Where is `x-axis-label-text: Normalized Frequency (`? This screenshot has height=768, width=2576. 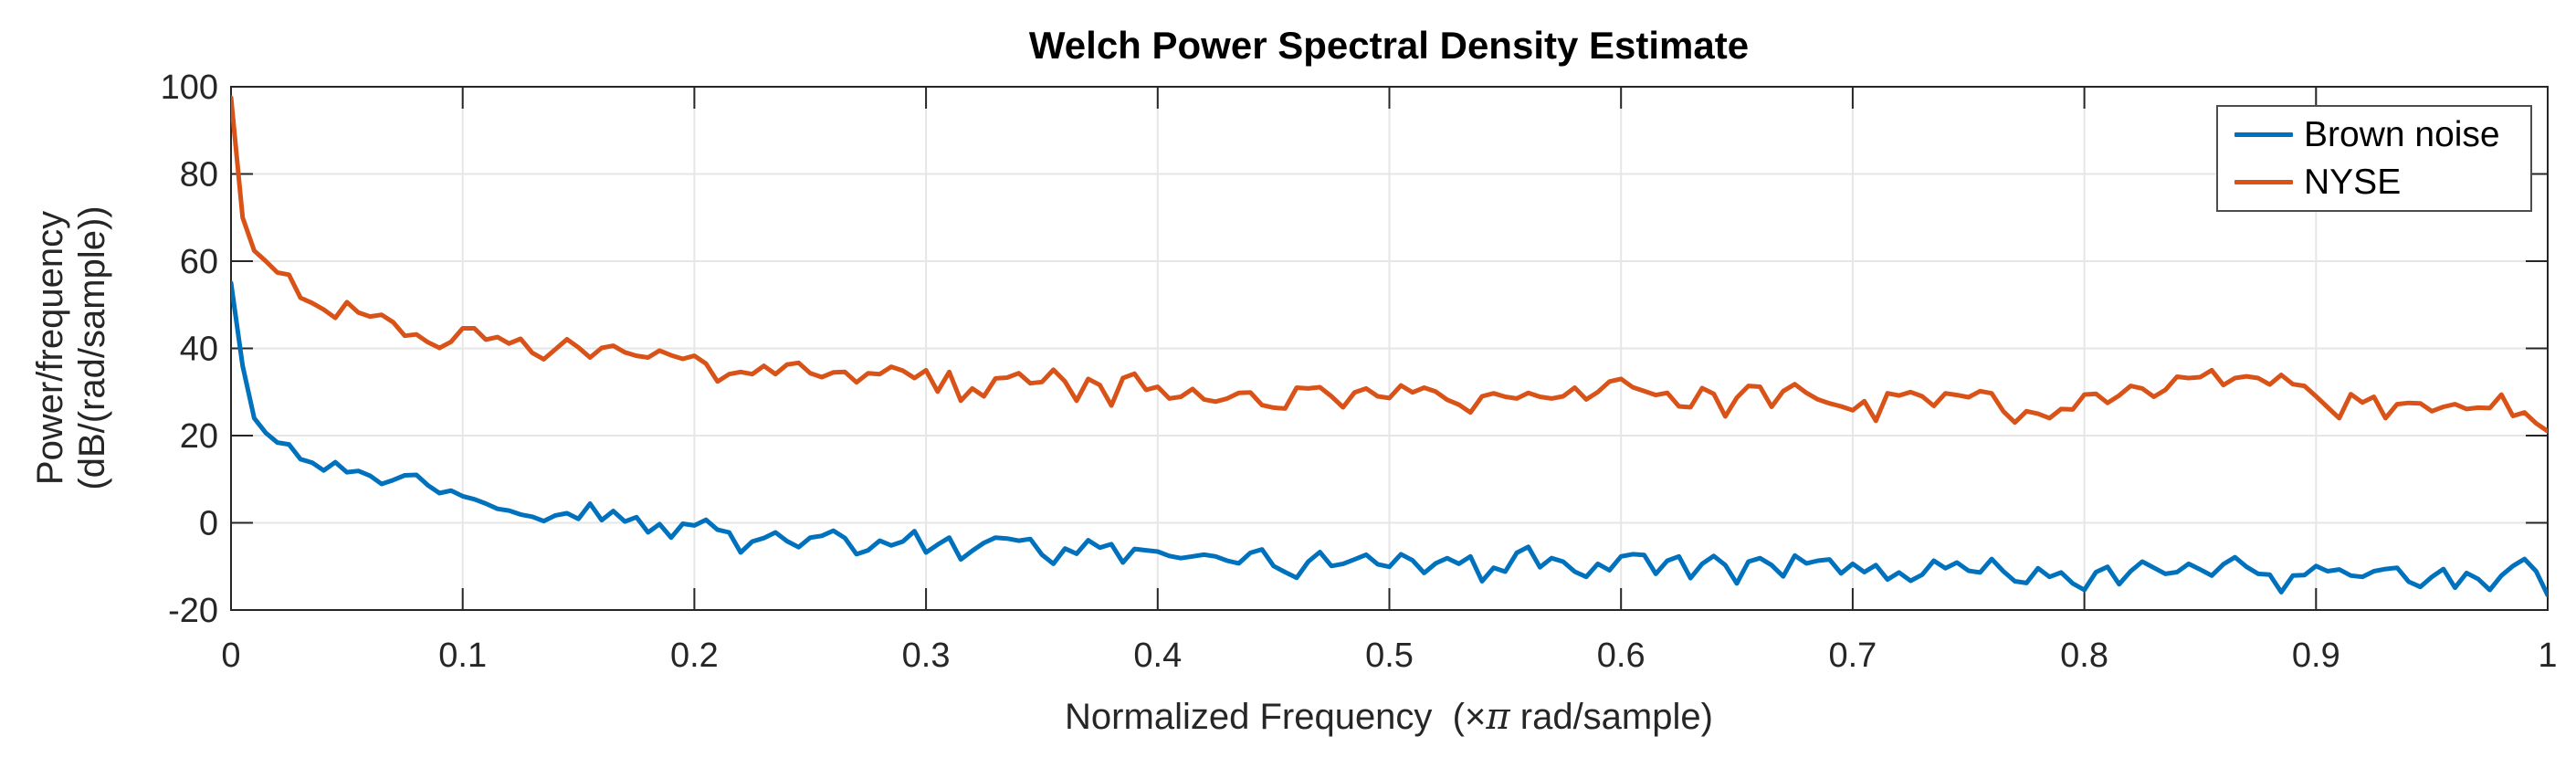
x-axis-label-text: Normalized Frequency ( is located at coordinates (1265, 717).